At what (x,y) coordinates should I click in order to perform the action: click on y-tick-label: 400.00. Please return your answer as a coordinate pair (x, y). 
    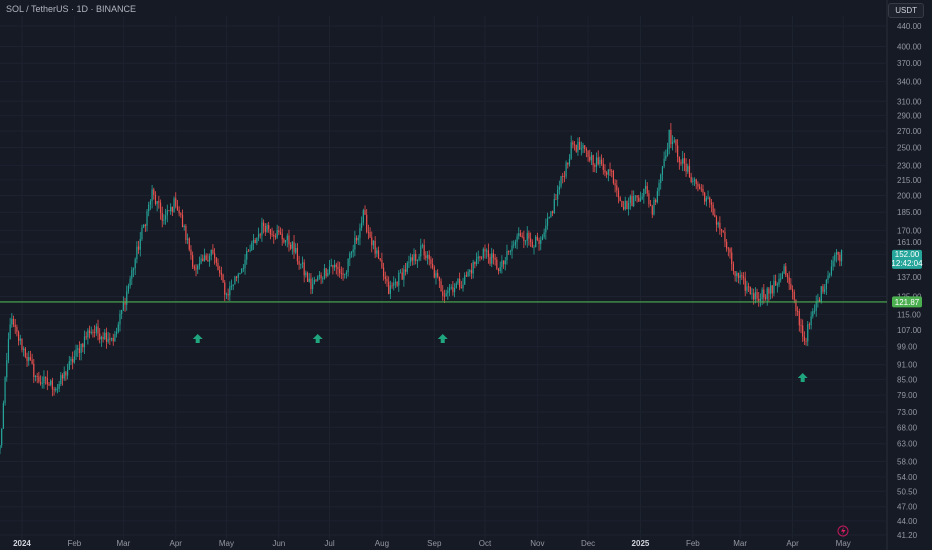
    Looking at the image, I should click on (909, 46).